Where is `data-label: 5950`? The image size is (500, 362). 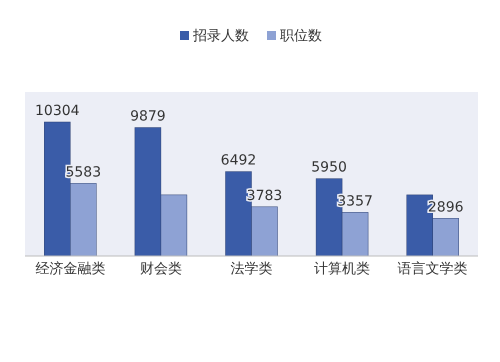
data-label: 5950 is located at coordinates (329, 168).